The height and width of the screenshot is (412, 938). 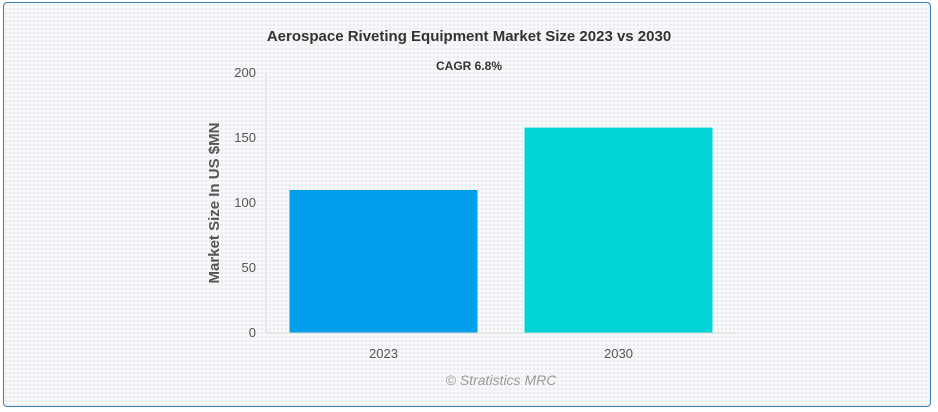 What do you see at coordinates (383, 261) in the screenshot?
I see `bar-2023` at bounding box center [383, 261].